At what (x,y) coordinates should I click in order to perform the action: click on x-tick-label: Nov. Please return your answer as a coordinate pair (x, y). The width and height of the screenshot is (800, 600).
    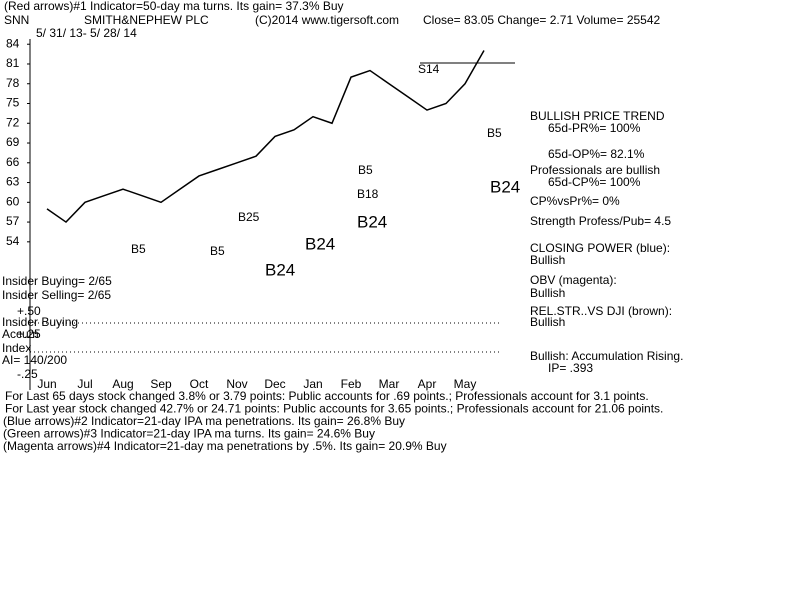
    Looking at the image, I should click on (236, 384).